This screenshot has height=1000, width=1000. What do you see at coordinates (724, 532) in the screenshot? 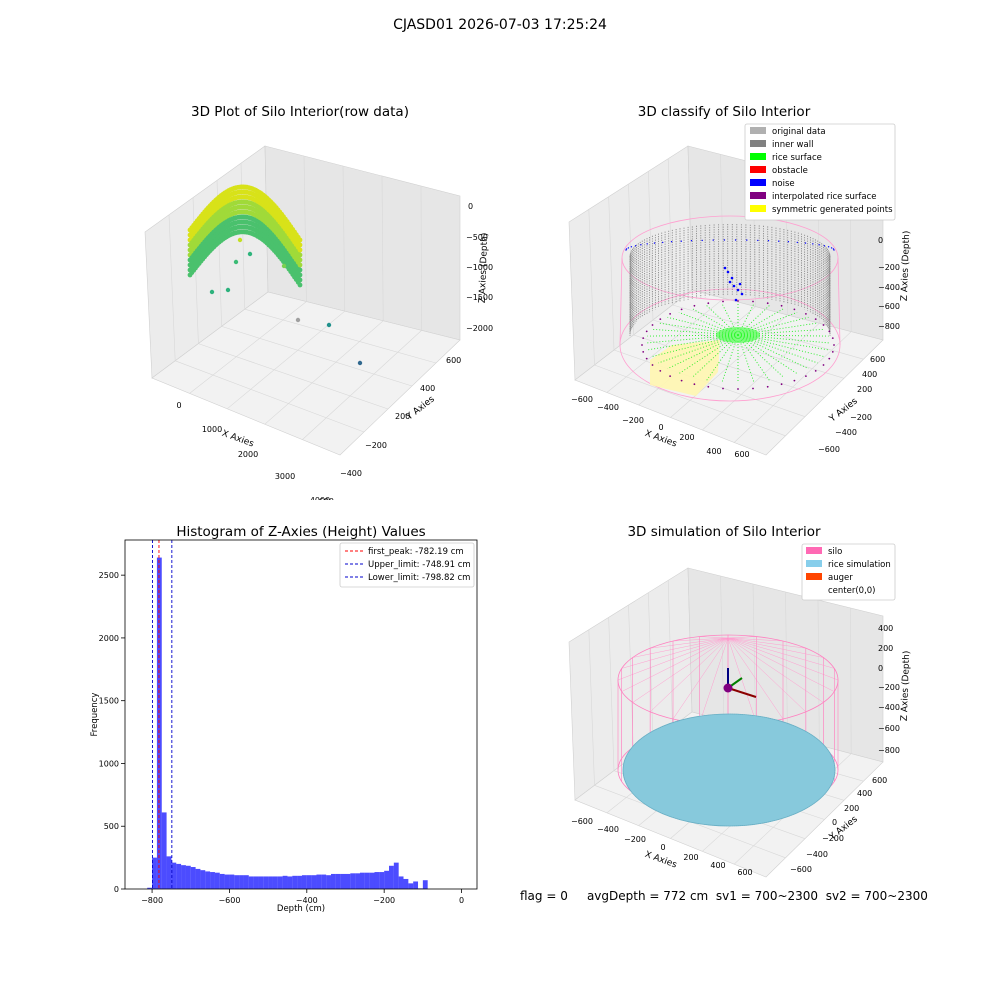
I see `simulation-plot-title: 3D simulation of Silo Interior` at bounding box center [724, 532].